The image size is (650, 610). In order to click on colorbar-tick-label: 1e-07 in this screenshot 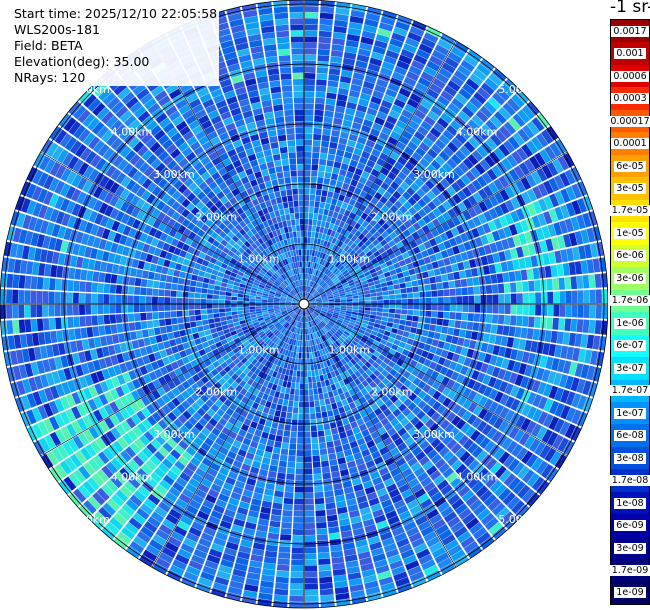, I will do `click(630, 413)`.